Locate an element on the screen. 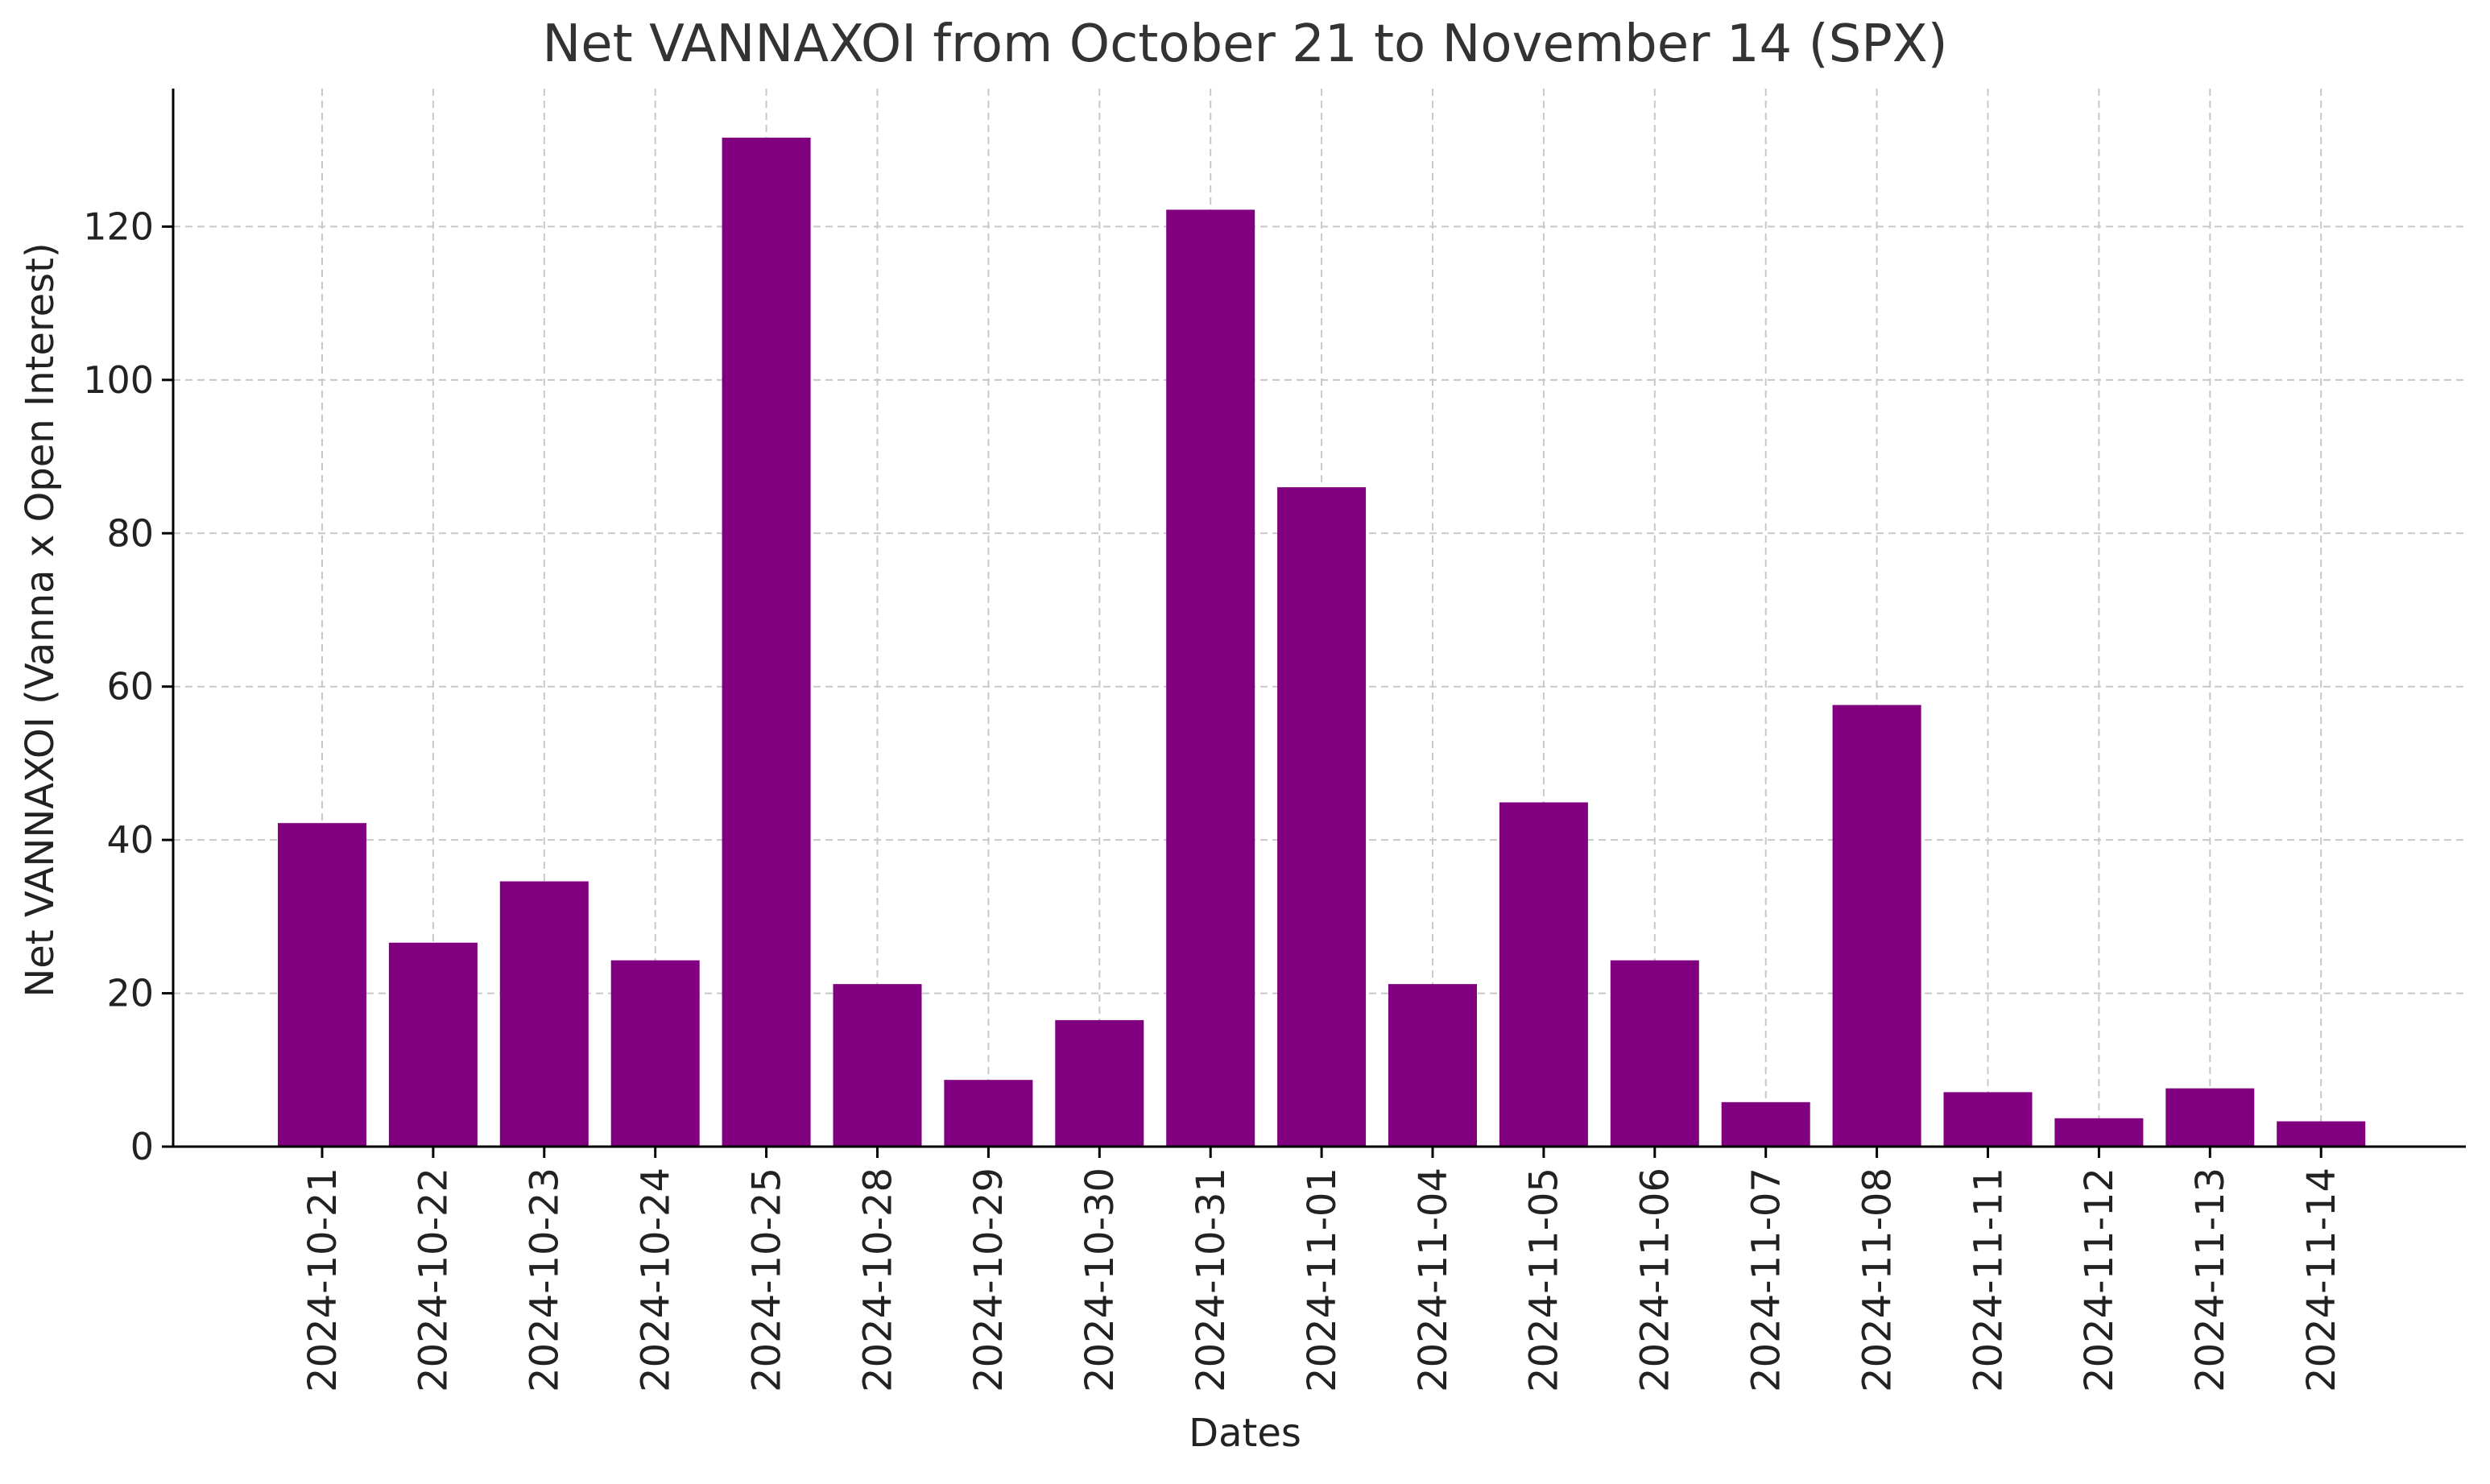  y-tick-label: 60 is located at coordinates (130, 687).